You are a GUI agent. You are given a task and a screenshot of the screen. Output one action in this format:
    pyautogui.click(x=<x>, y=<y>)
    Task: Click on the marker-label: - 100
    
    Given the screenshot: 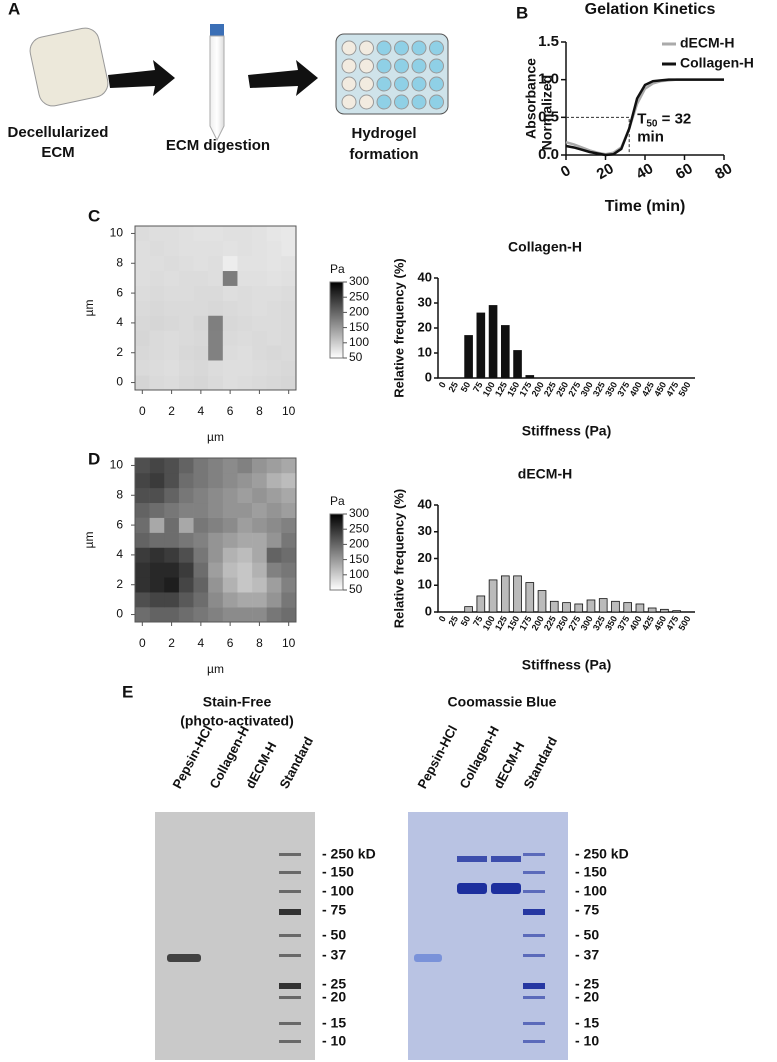 What is the action you would take?
    pyautogui.click(x=338, y=891)
    